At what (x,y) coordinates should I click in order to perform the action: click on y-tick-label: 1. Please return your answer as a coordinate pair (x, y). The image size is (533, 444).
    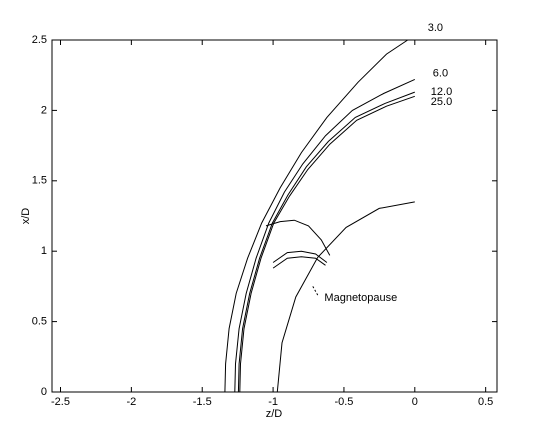
    Looking at the image, I should click on (44, 251).